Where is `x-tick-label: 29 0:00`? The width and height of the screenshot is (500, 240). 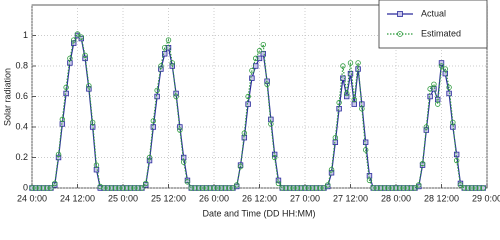
x-tick-label: 29 0:00 is located at coordinates (486, 198).